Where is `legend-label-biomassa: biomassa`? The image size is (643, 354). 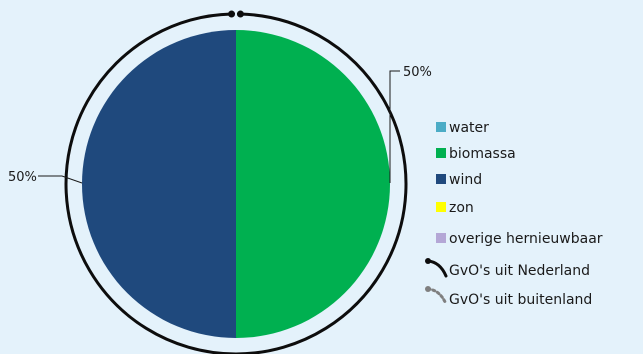 legend-label-biomassa: biomassa is located at coordinates (482, 154).